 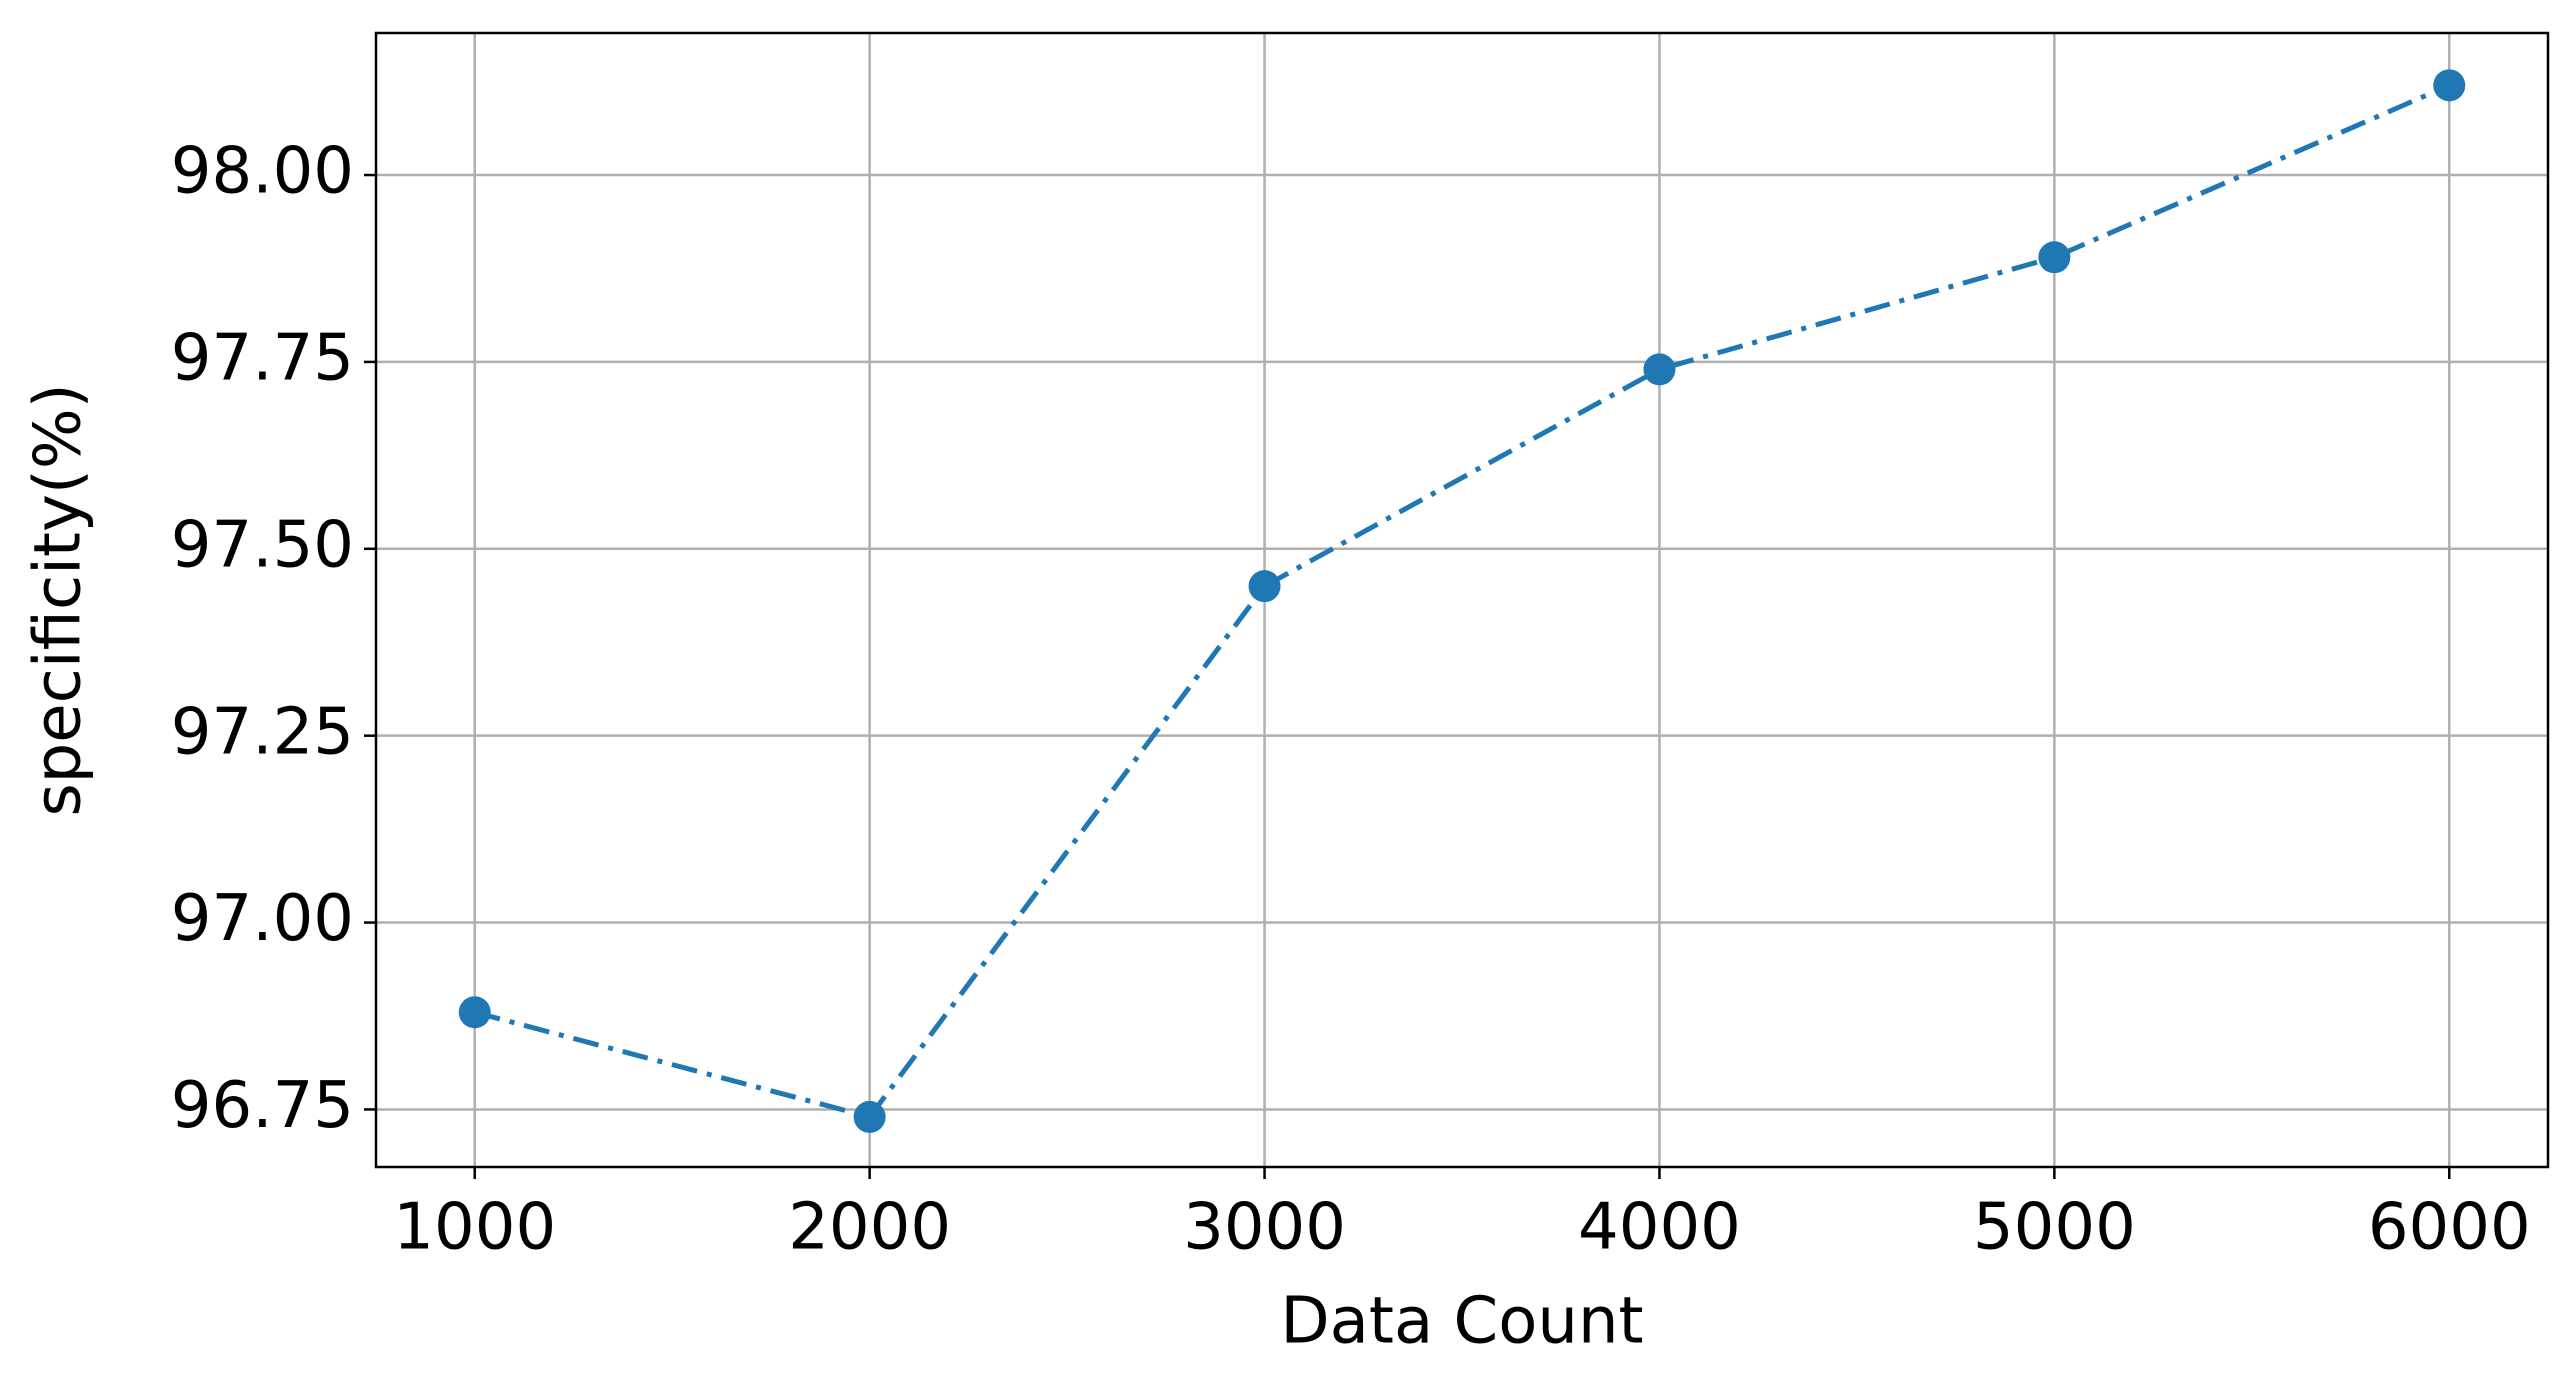 What do you see at coordinates (474, 1228) in the screenshot?
I see `x-tick-label: 1000` at bounding box center [474, 1228].